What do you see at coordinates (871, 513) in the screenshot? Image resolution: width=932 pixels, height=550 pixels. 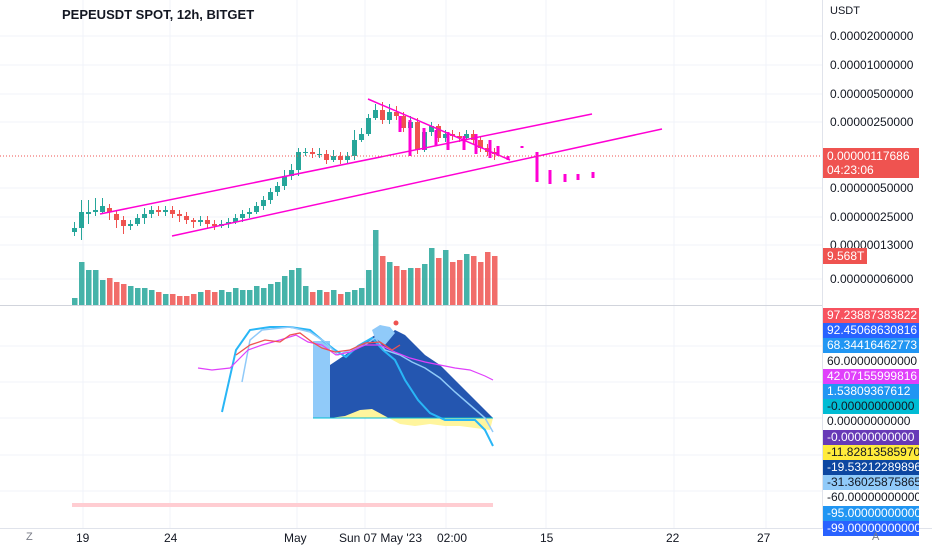 I see `oscillator-value-tag: -95.00000000000` at bounding box center [871, 513].